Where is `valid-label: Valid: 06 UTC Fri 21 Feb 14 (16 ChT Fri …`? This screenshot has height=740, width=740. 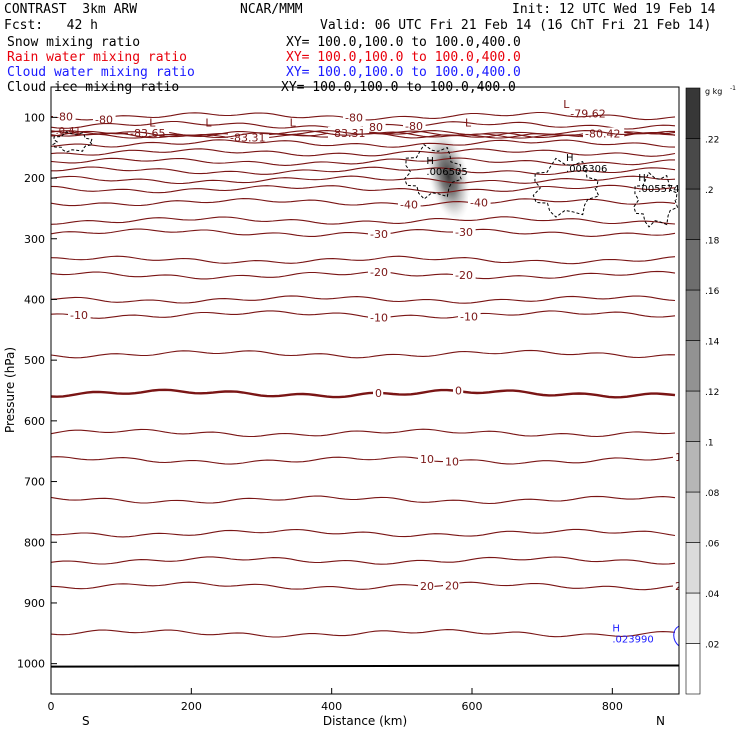 valid-label: Valid: 06 UTC Fri 21 Feb 14 (16 ChT Fri … is located at coordinates (516, 25).